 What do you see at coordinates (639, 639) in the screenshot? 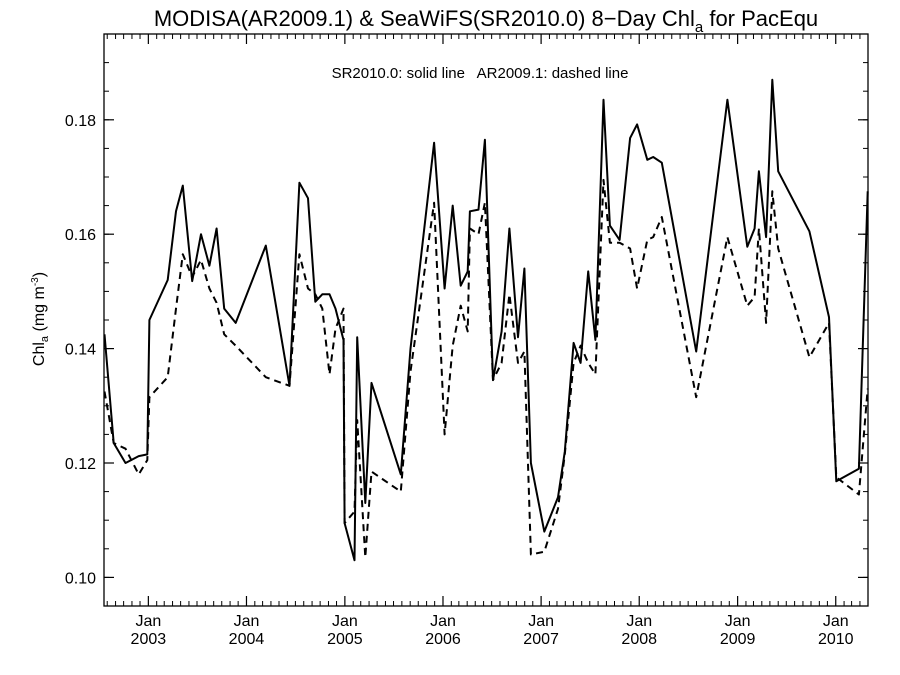
I see `x-tick-year-label: 2008` at bounding box center [639, 639].